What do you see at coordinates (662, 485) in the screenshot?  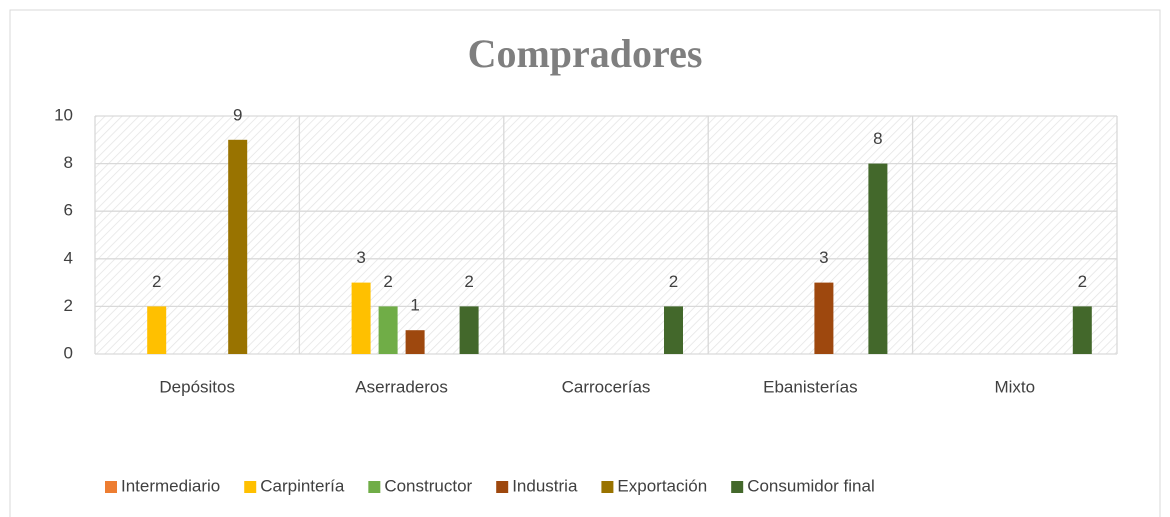 I see `legend-label: Exportación` at bounding box center [662, 485].